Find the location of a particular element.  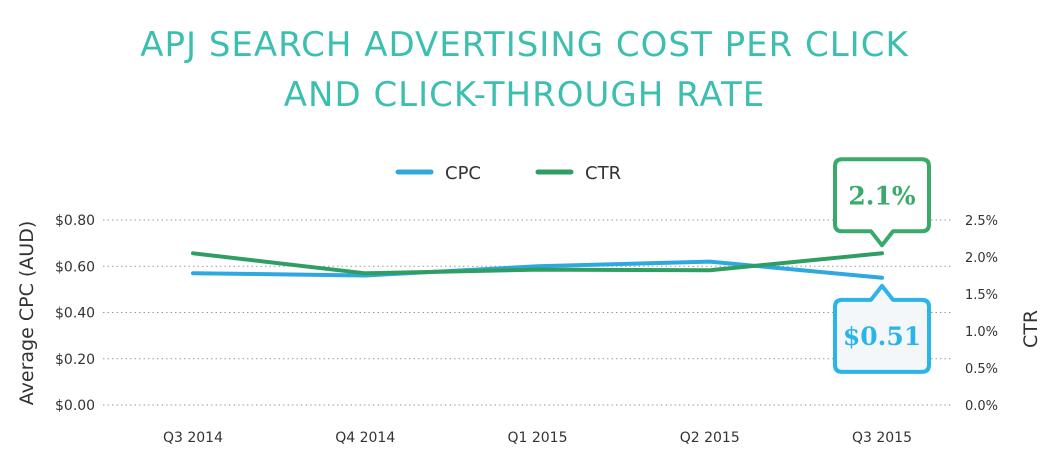

callout-box-ctr is located at coordinates (882, 202).